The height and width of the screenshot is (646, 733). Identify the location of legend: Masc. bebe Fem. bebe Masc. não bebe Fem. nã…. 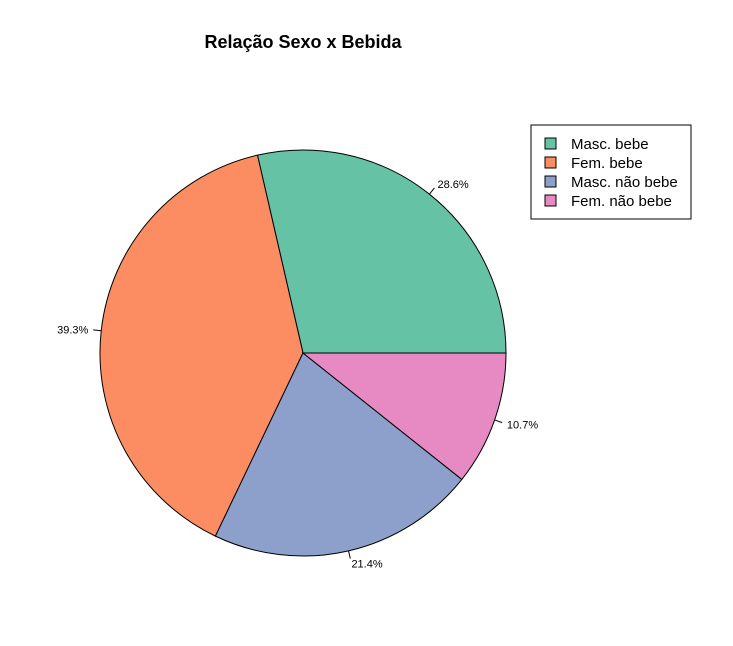
(611, 172).